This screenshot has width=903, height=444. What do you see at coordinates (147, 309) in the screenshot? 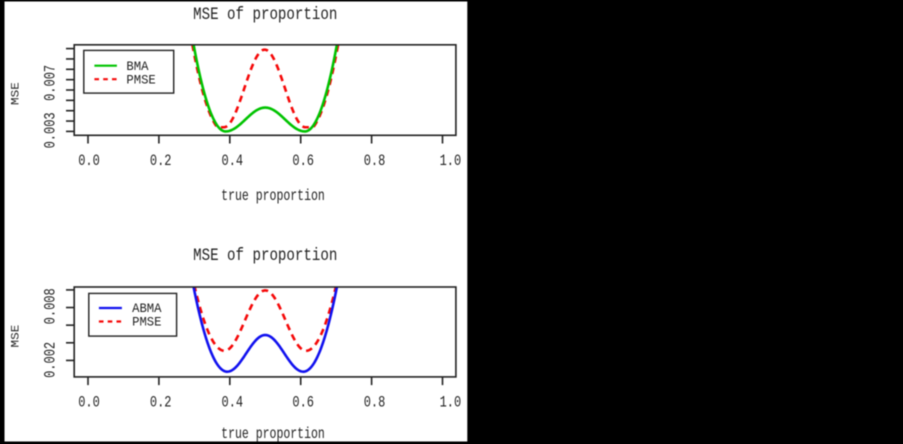
I see `svg-text: ABMA` at bounding box center [147, 309].